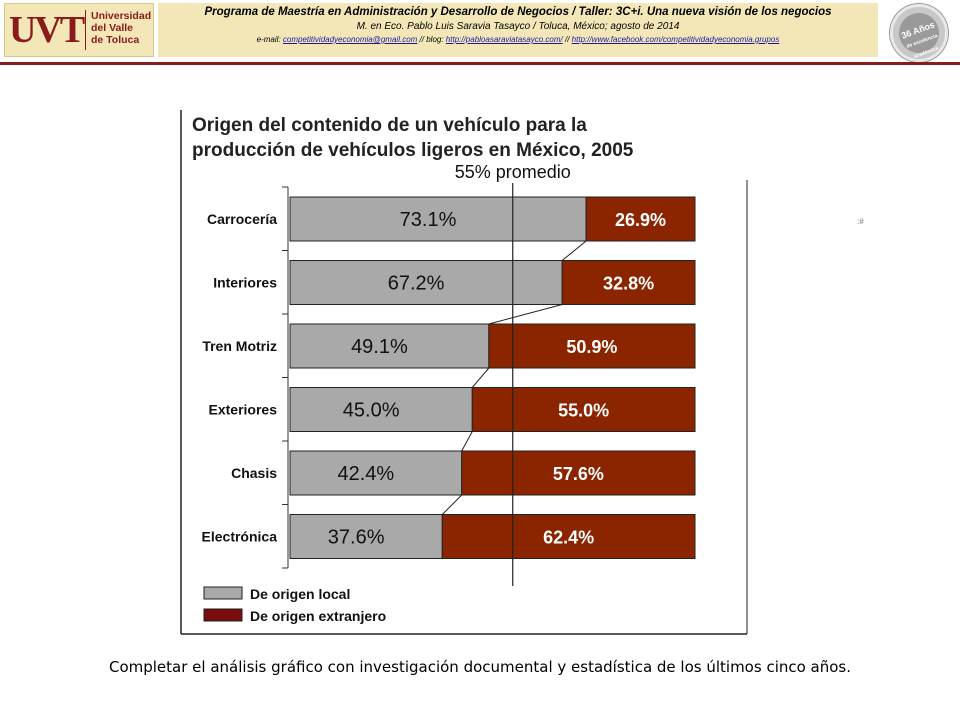 Image resolution: width=960 pixels, height=720 pixels. What do you see at coordinates (121, 16) in the screenshot?
I see `logo-line-1: Universidad` at bounding box center [121, 16].